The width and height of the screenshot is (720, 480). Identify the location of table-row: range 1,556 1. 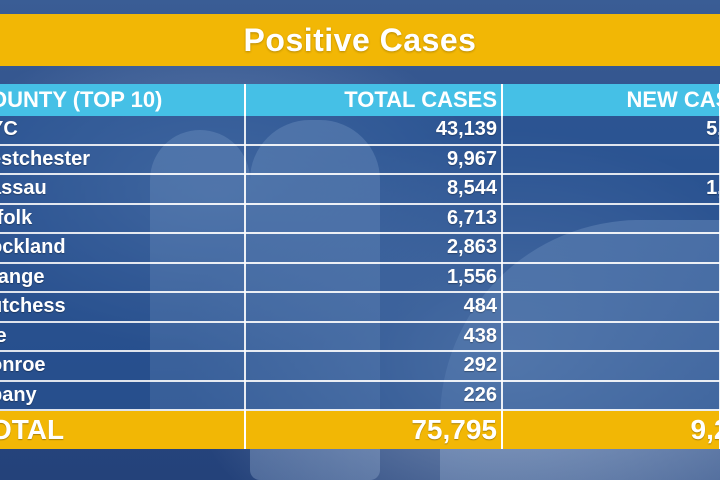
(360, 277).